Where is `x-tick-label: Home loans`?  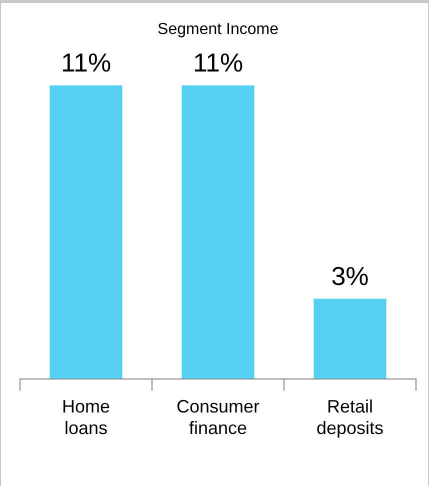 x-tick-label: Home loans is located at coordinates (86, 417).